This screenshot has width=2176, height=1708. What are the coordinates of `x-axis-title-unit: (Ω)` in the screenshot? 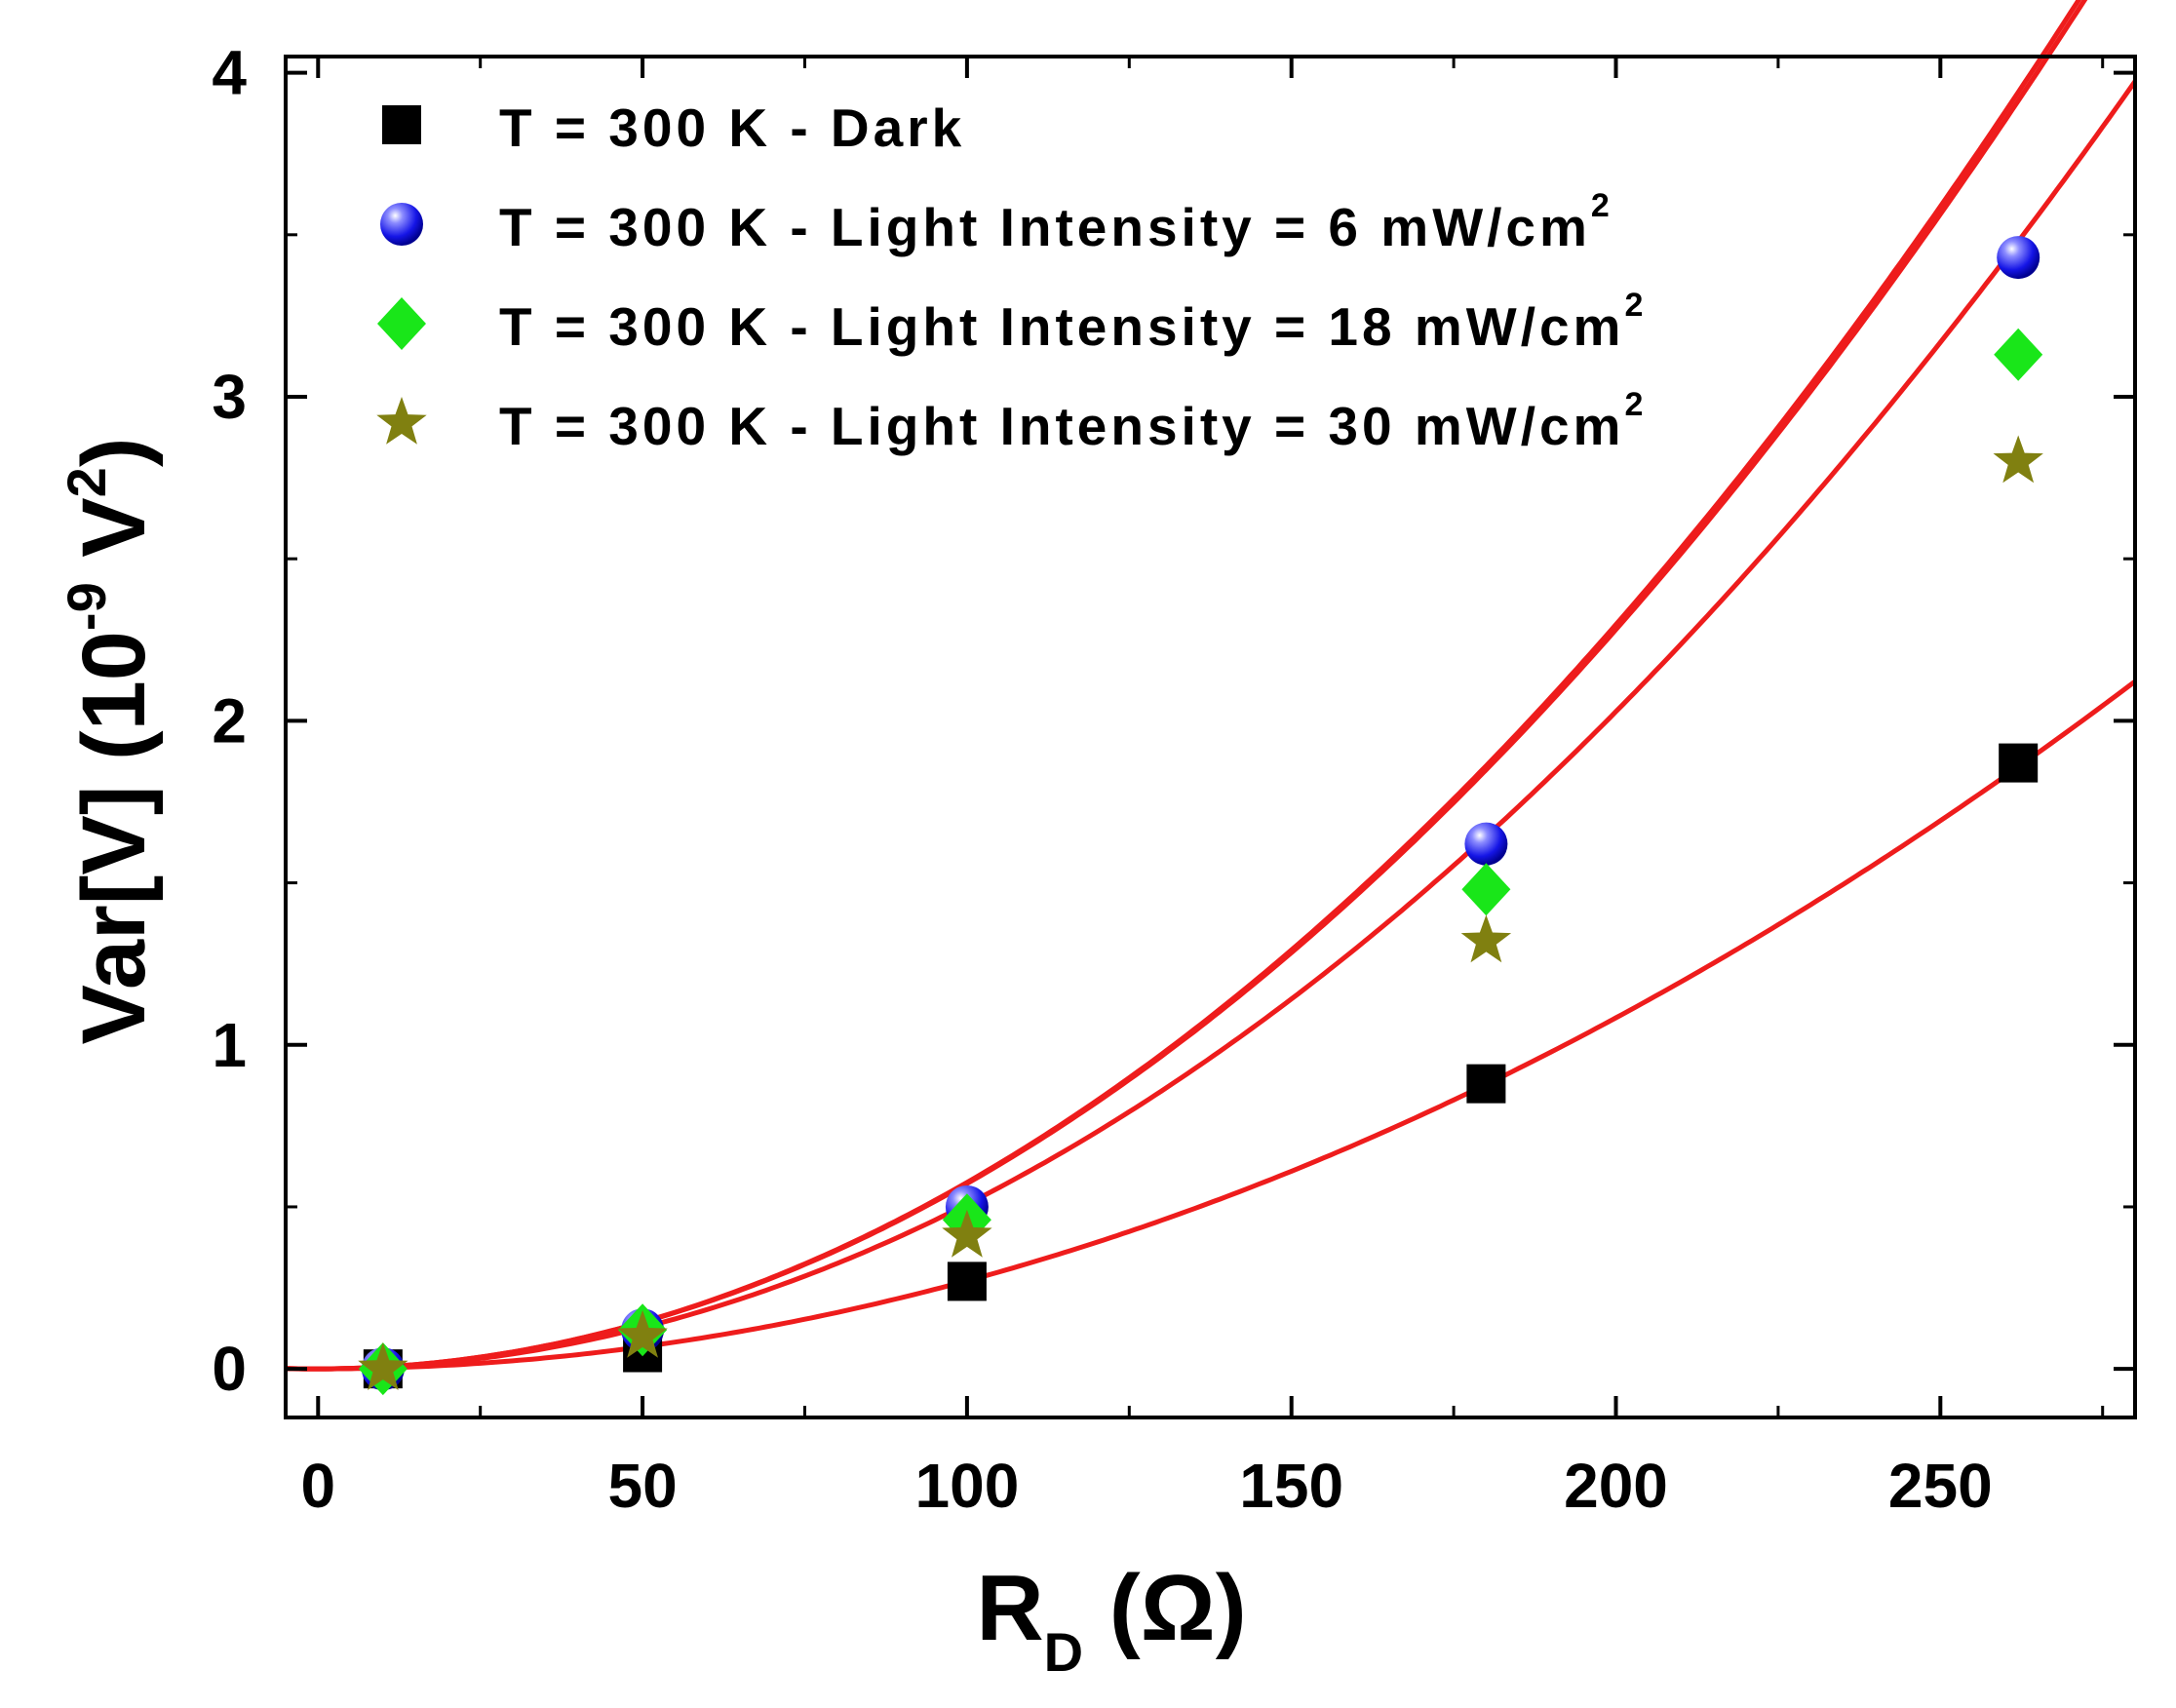 It's located at (1178, 1608).